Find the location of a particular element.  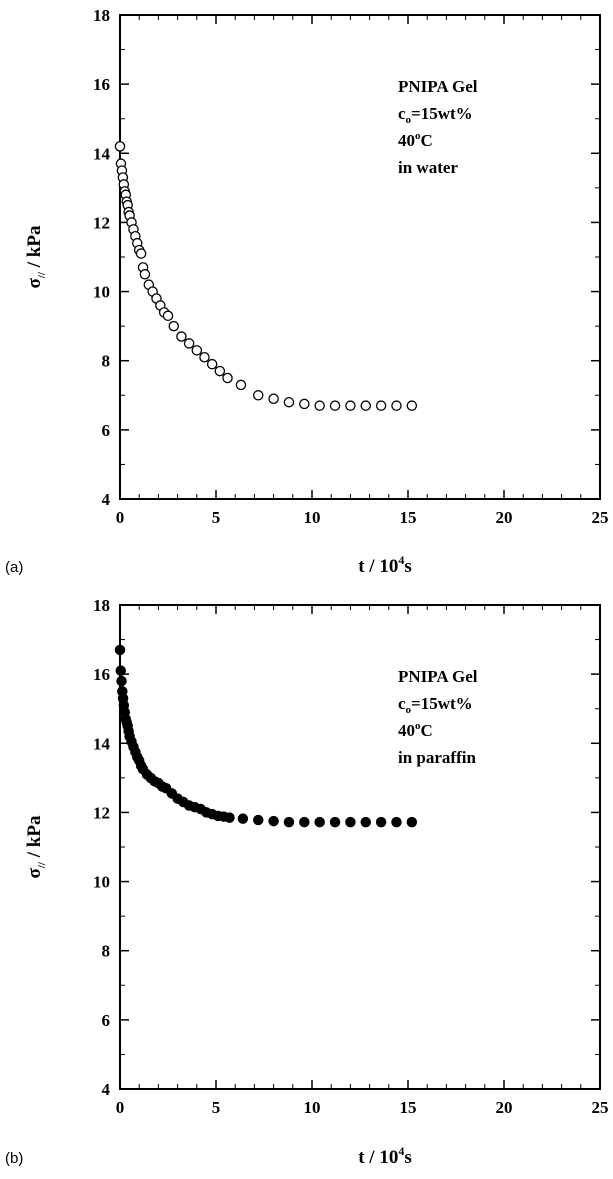

panel-label: (b) is located at coordinates (14, 1158).